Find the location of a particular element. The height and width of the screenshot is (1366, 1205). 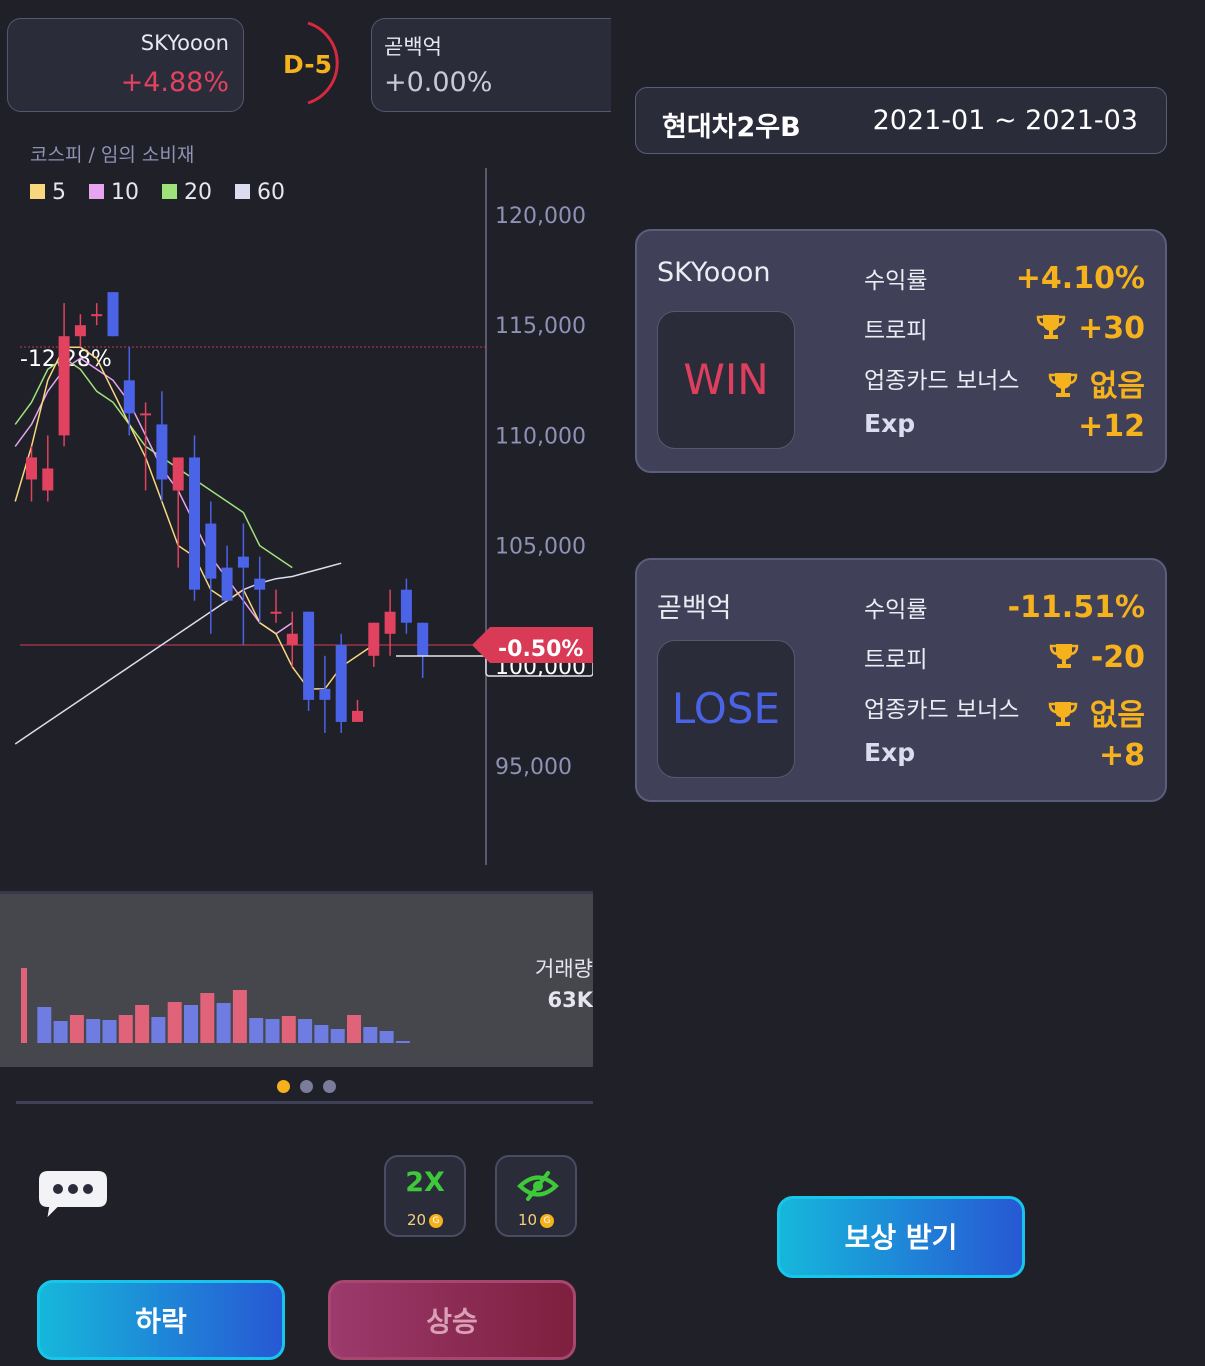

my-player-return: +4.88% is located at coordinates (174, 82).